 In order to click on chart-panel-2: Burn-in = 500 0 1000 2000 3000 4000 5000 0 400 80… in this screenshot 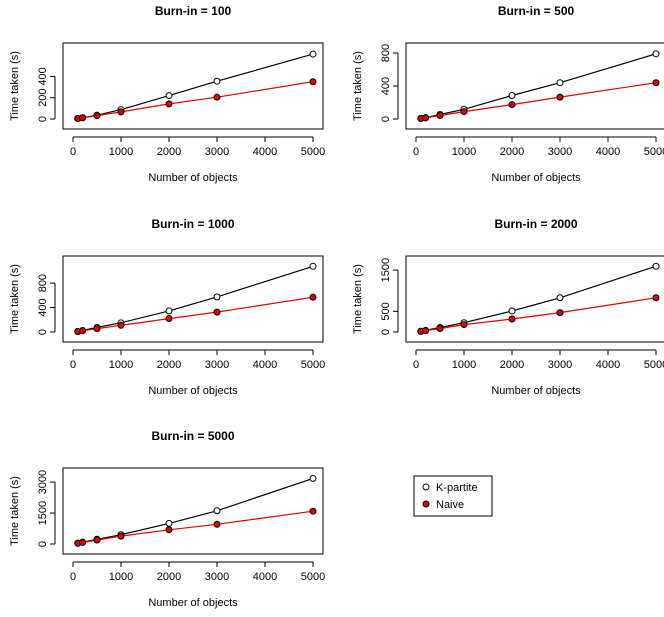, I will do `click(508, 94)`.